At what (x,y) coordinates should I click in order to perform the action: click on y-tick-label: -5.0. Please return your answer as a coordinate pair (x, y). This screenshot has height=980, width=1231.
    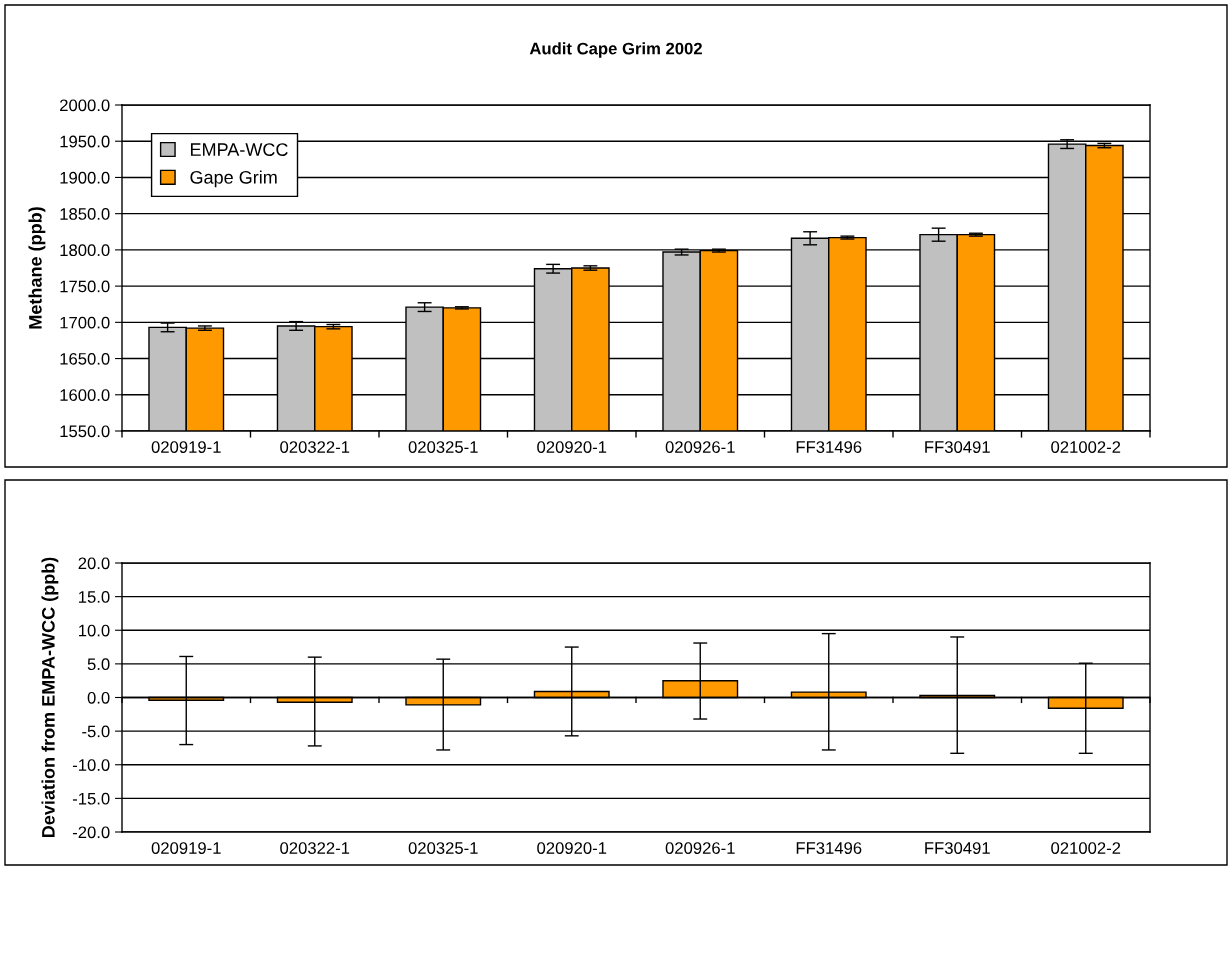
    Looking at the image, I should click on (96, 731).